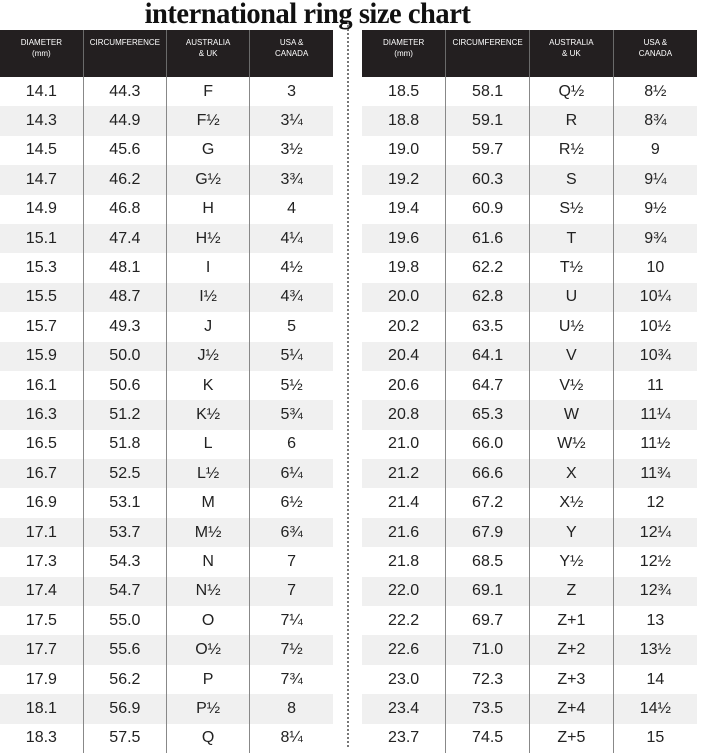 The image size is (702, 753). What do you see at coordinates (124, 180) in the screenshot?
I see `cell-circumference: 46.2` at bounding box center [124, 180].